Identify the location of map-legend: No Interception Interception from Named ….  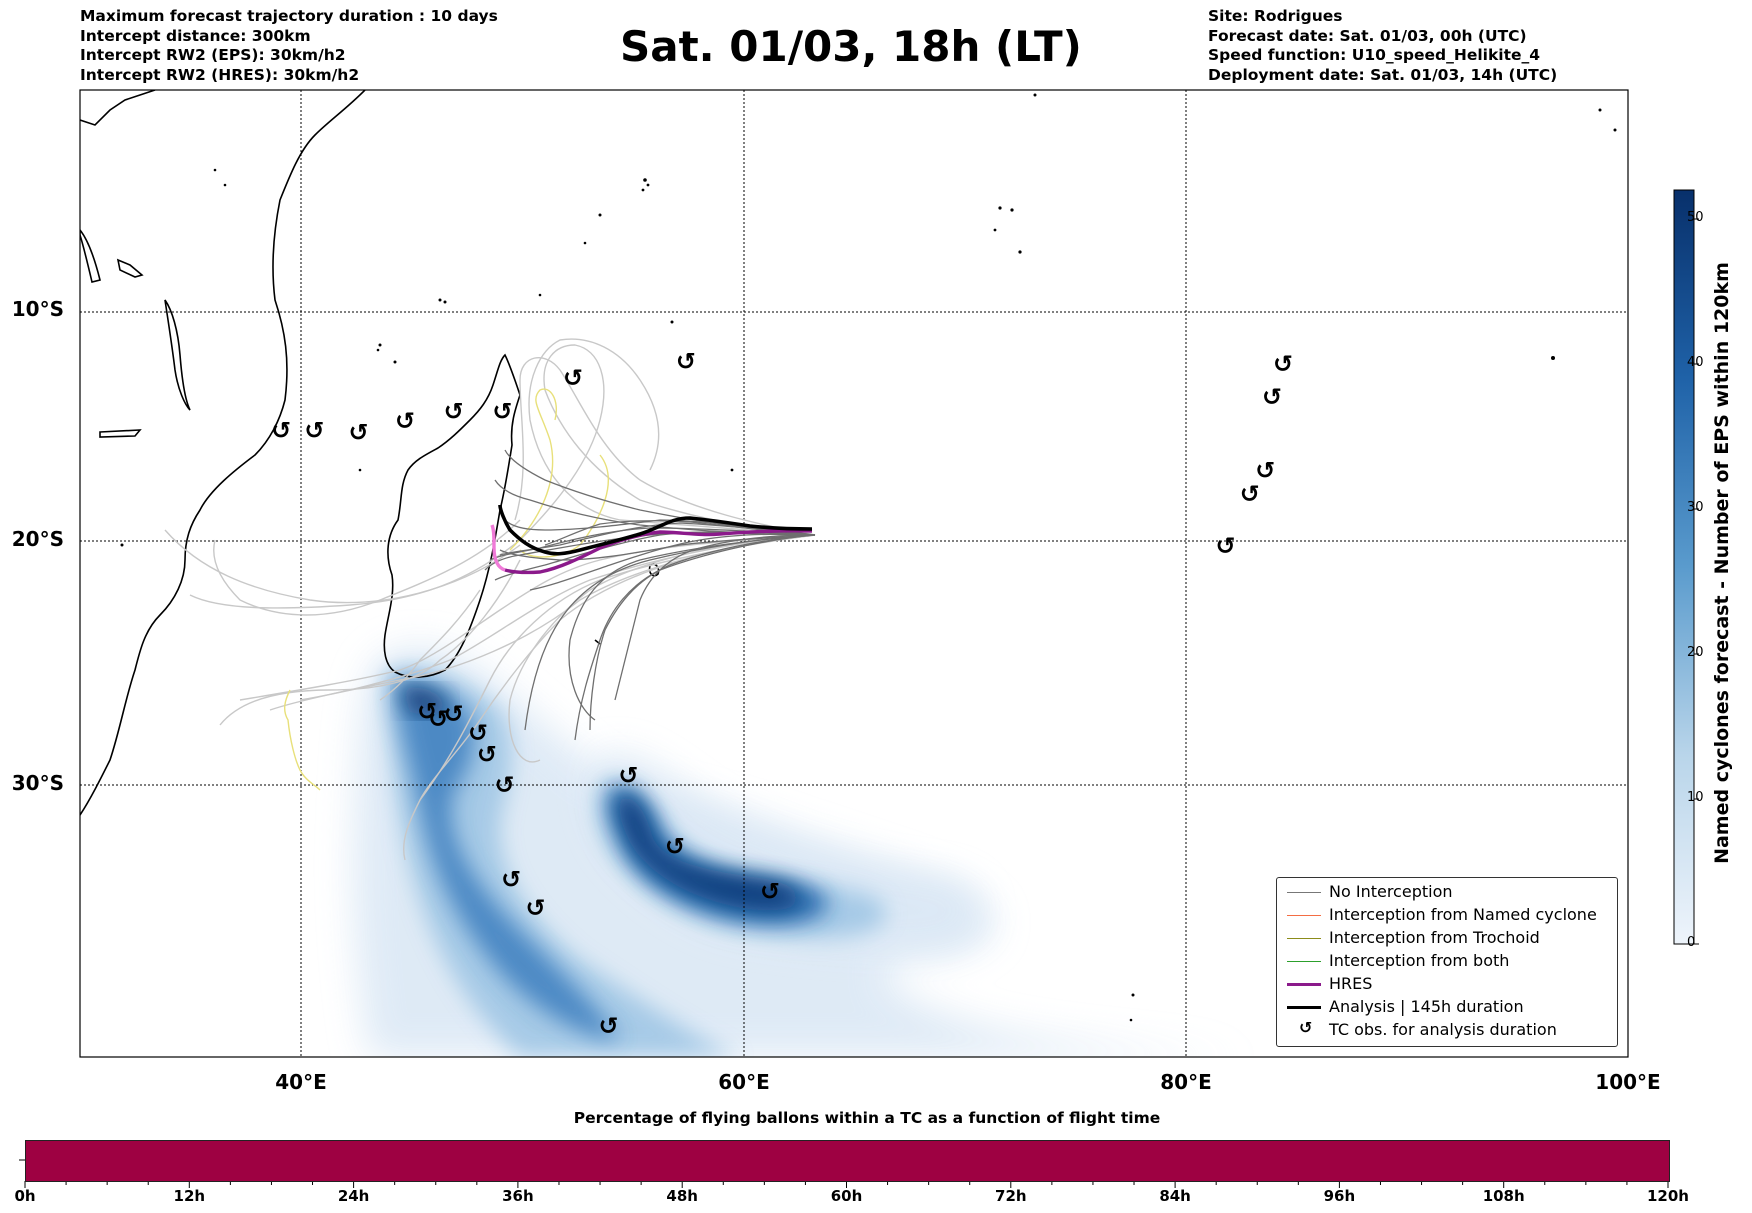
(1447, 962).